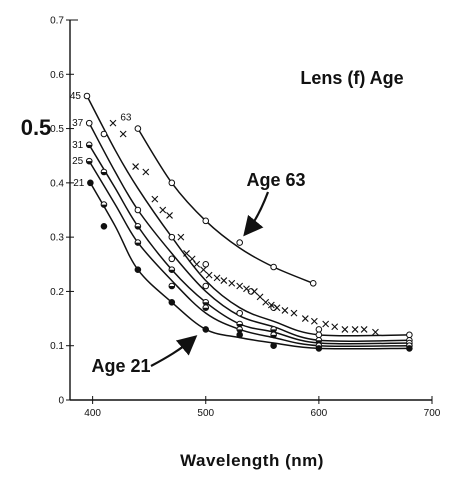 This screenshot has height=483, width=467. I want to click on y-tick-label: 0.6, so click(57, 75).